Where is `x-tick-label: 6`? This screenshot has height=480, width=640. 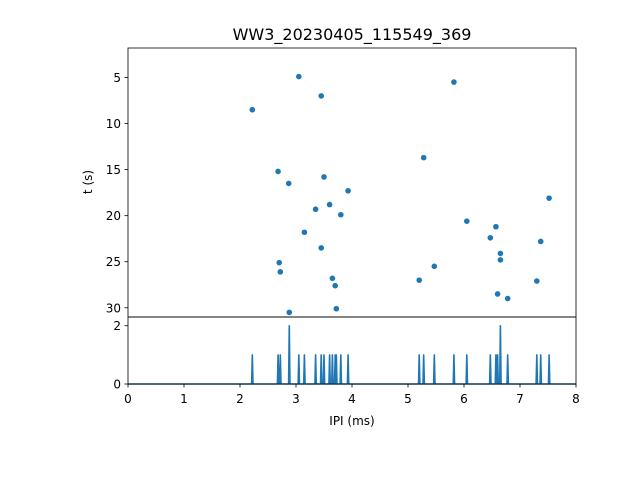 x-tick-label: 6 is located at coordinates (464, 399).